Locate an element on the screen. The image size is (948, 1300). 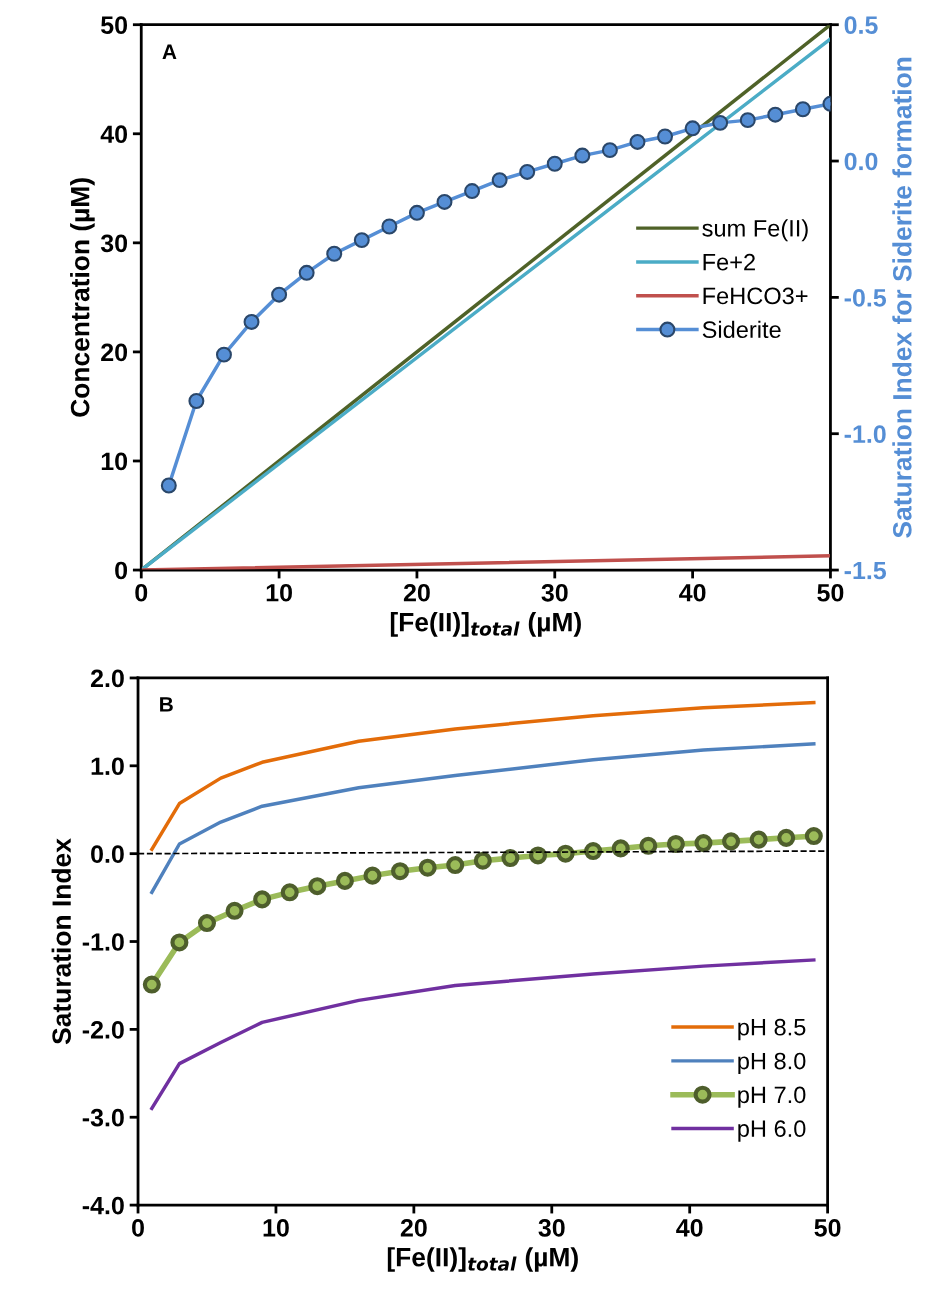
y-tick-label: 50 is located at coordinates (114, 25).